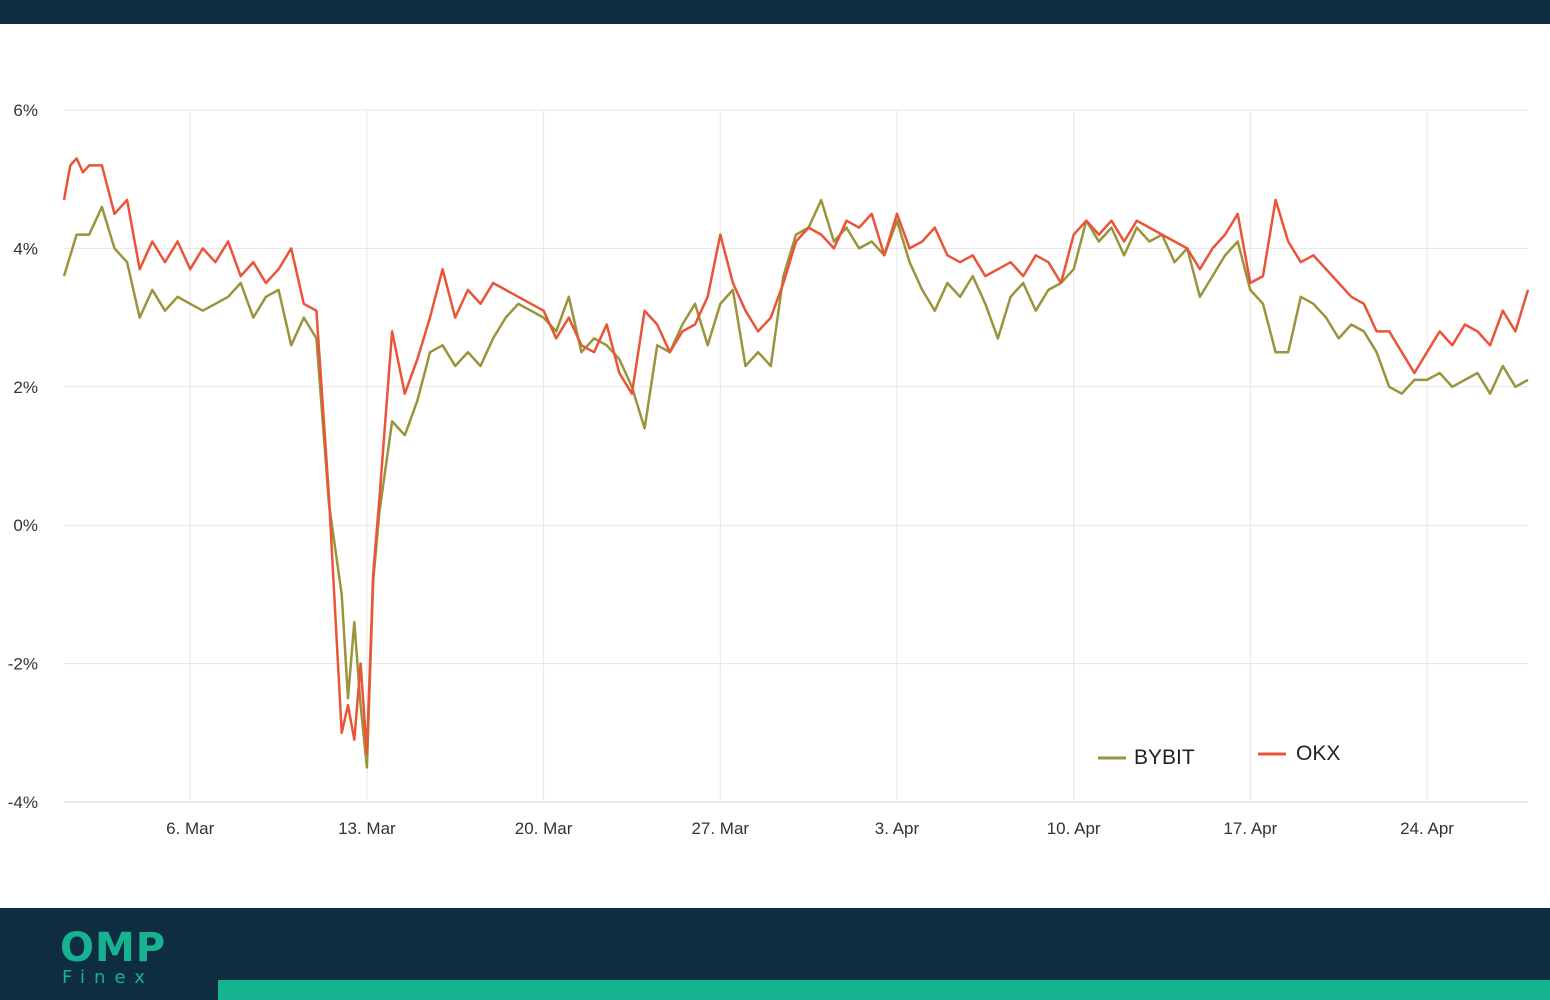 The width and height of the screenshot is (1550, 1000). I want to click on x-tick-label: 20. Mar, so click(544, 828).